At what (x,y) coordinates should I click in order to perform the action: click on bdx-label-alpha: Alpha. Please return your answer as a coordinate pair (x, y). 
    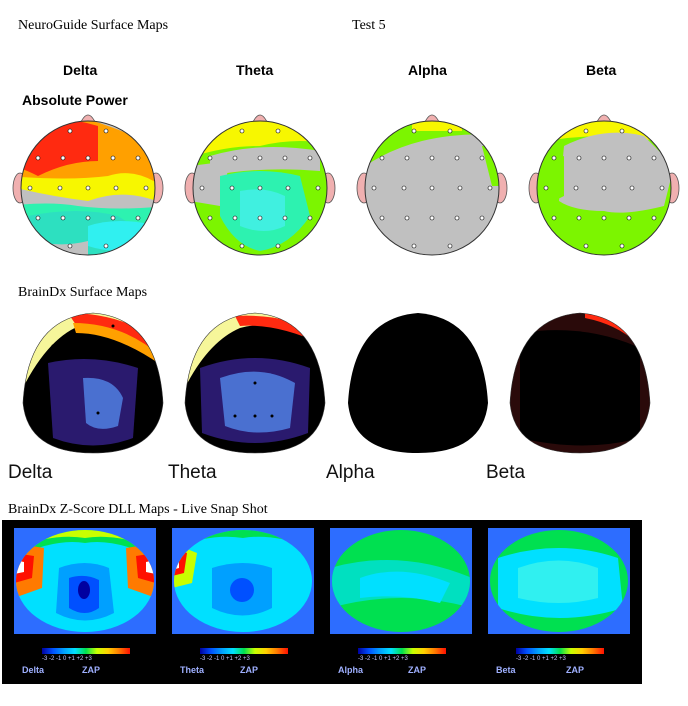
    Looking at the image, I should click on (350, 472).